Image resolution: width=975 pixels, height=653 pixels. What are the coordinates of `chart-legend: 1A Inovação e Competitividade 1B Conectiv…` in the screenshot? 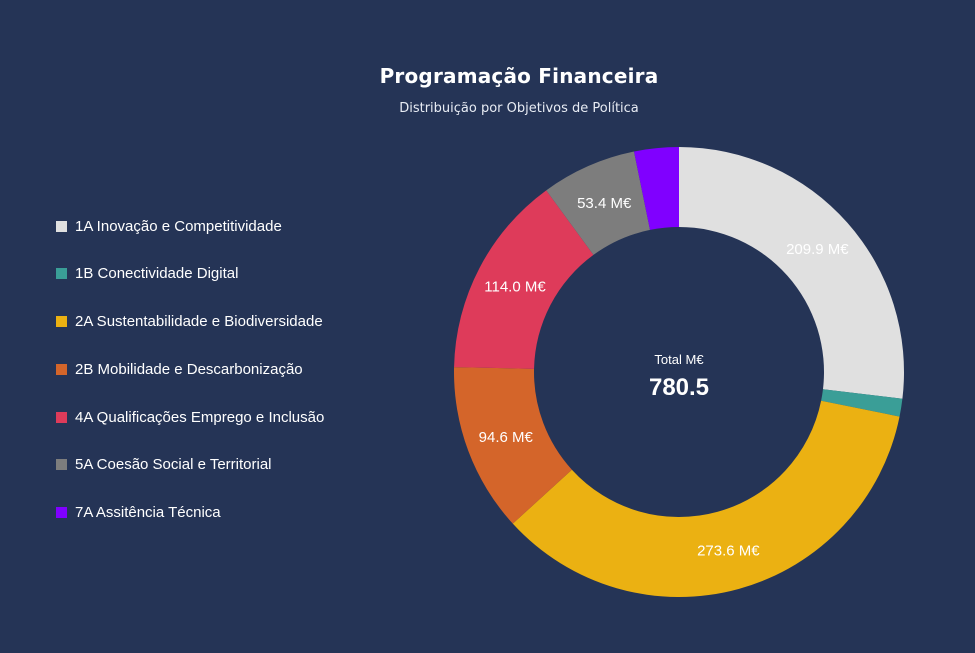 It's located at (190, 383).